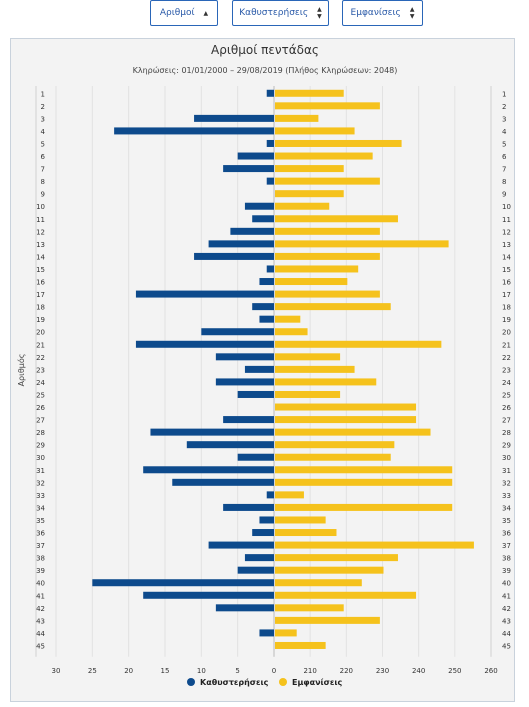 The image size is (529, 707). What do you see at coordinates (382, 13) in the screenshot?
I see `appearances-sort-button: Εμφανίσεις ▲ ▼` at bounding box center [382, 13].